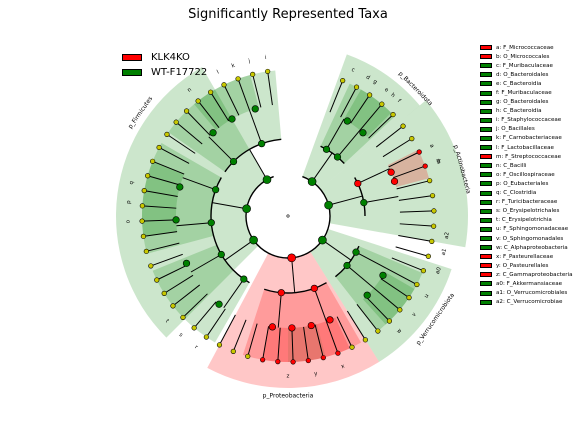 This screenshot has width=576, height=436. I want to click on chart-title: Significantly Represented Taxa, so click(288, 14).